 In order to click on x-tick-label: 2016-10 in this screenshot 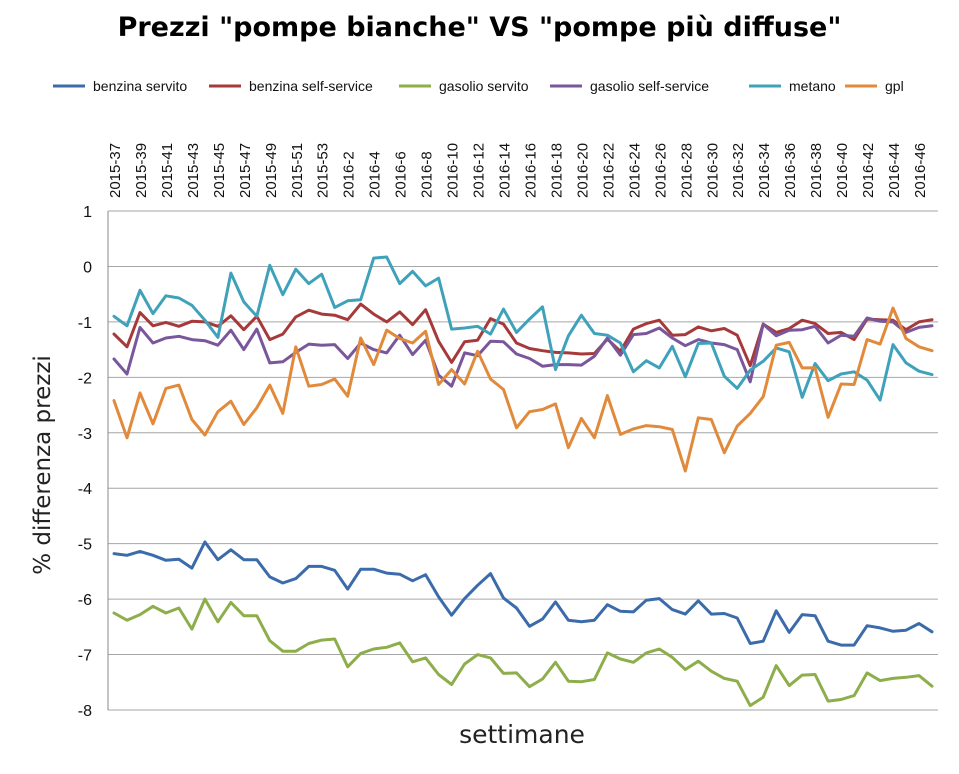, I will do `click(453, 170)`.